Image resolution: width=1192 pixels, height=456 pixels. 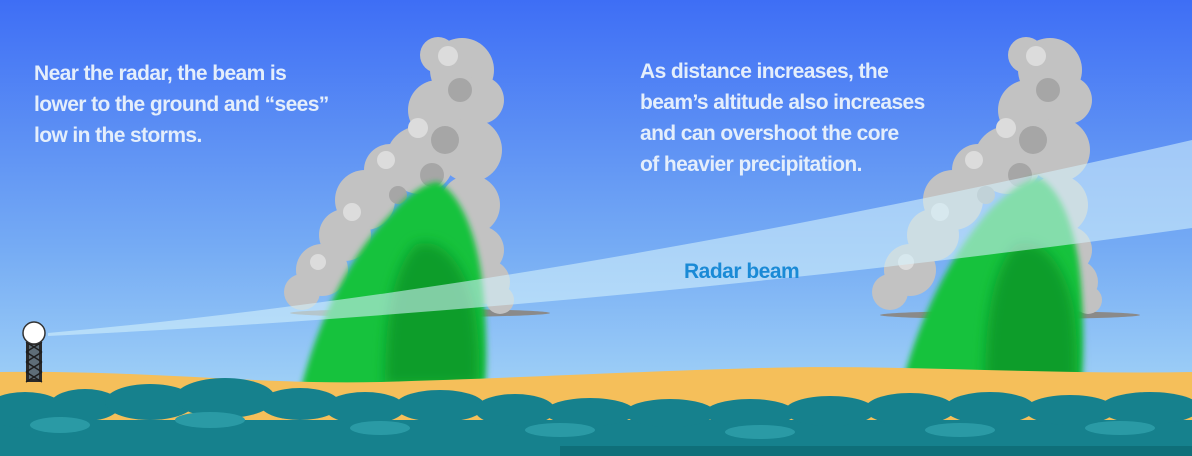 What do you see at coordinates (34, 352) in the screenshot?
I see `radar-tower-icon` at bounding box center [34, 352].